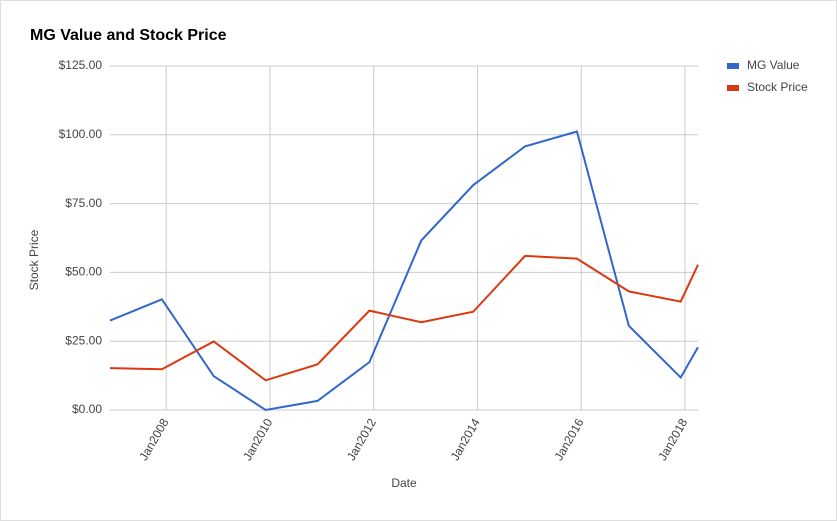 This screenshot has height=521, width=837. I want to click on legend-label: MG Value, so click(773, 65).